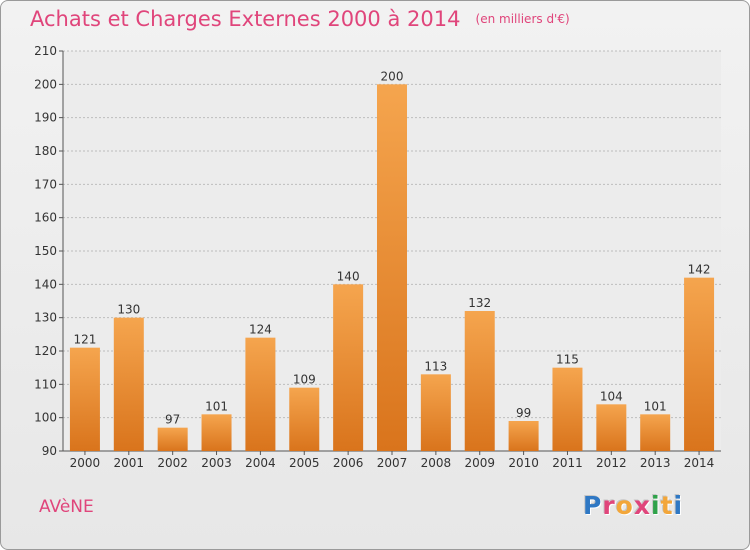  Describe the element at coordinates (479, 303) in the screenshot. I see `bar-value-label: 132` at that location.